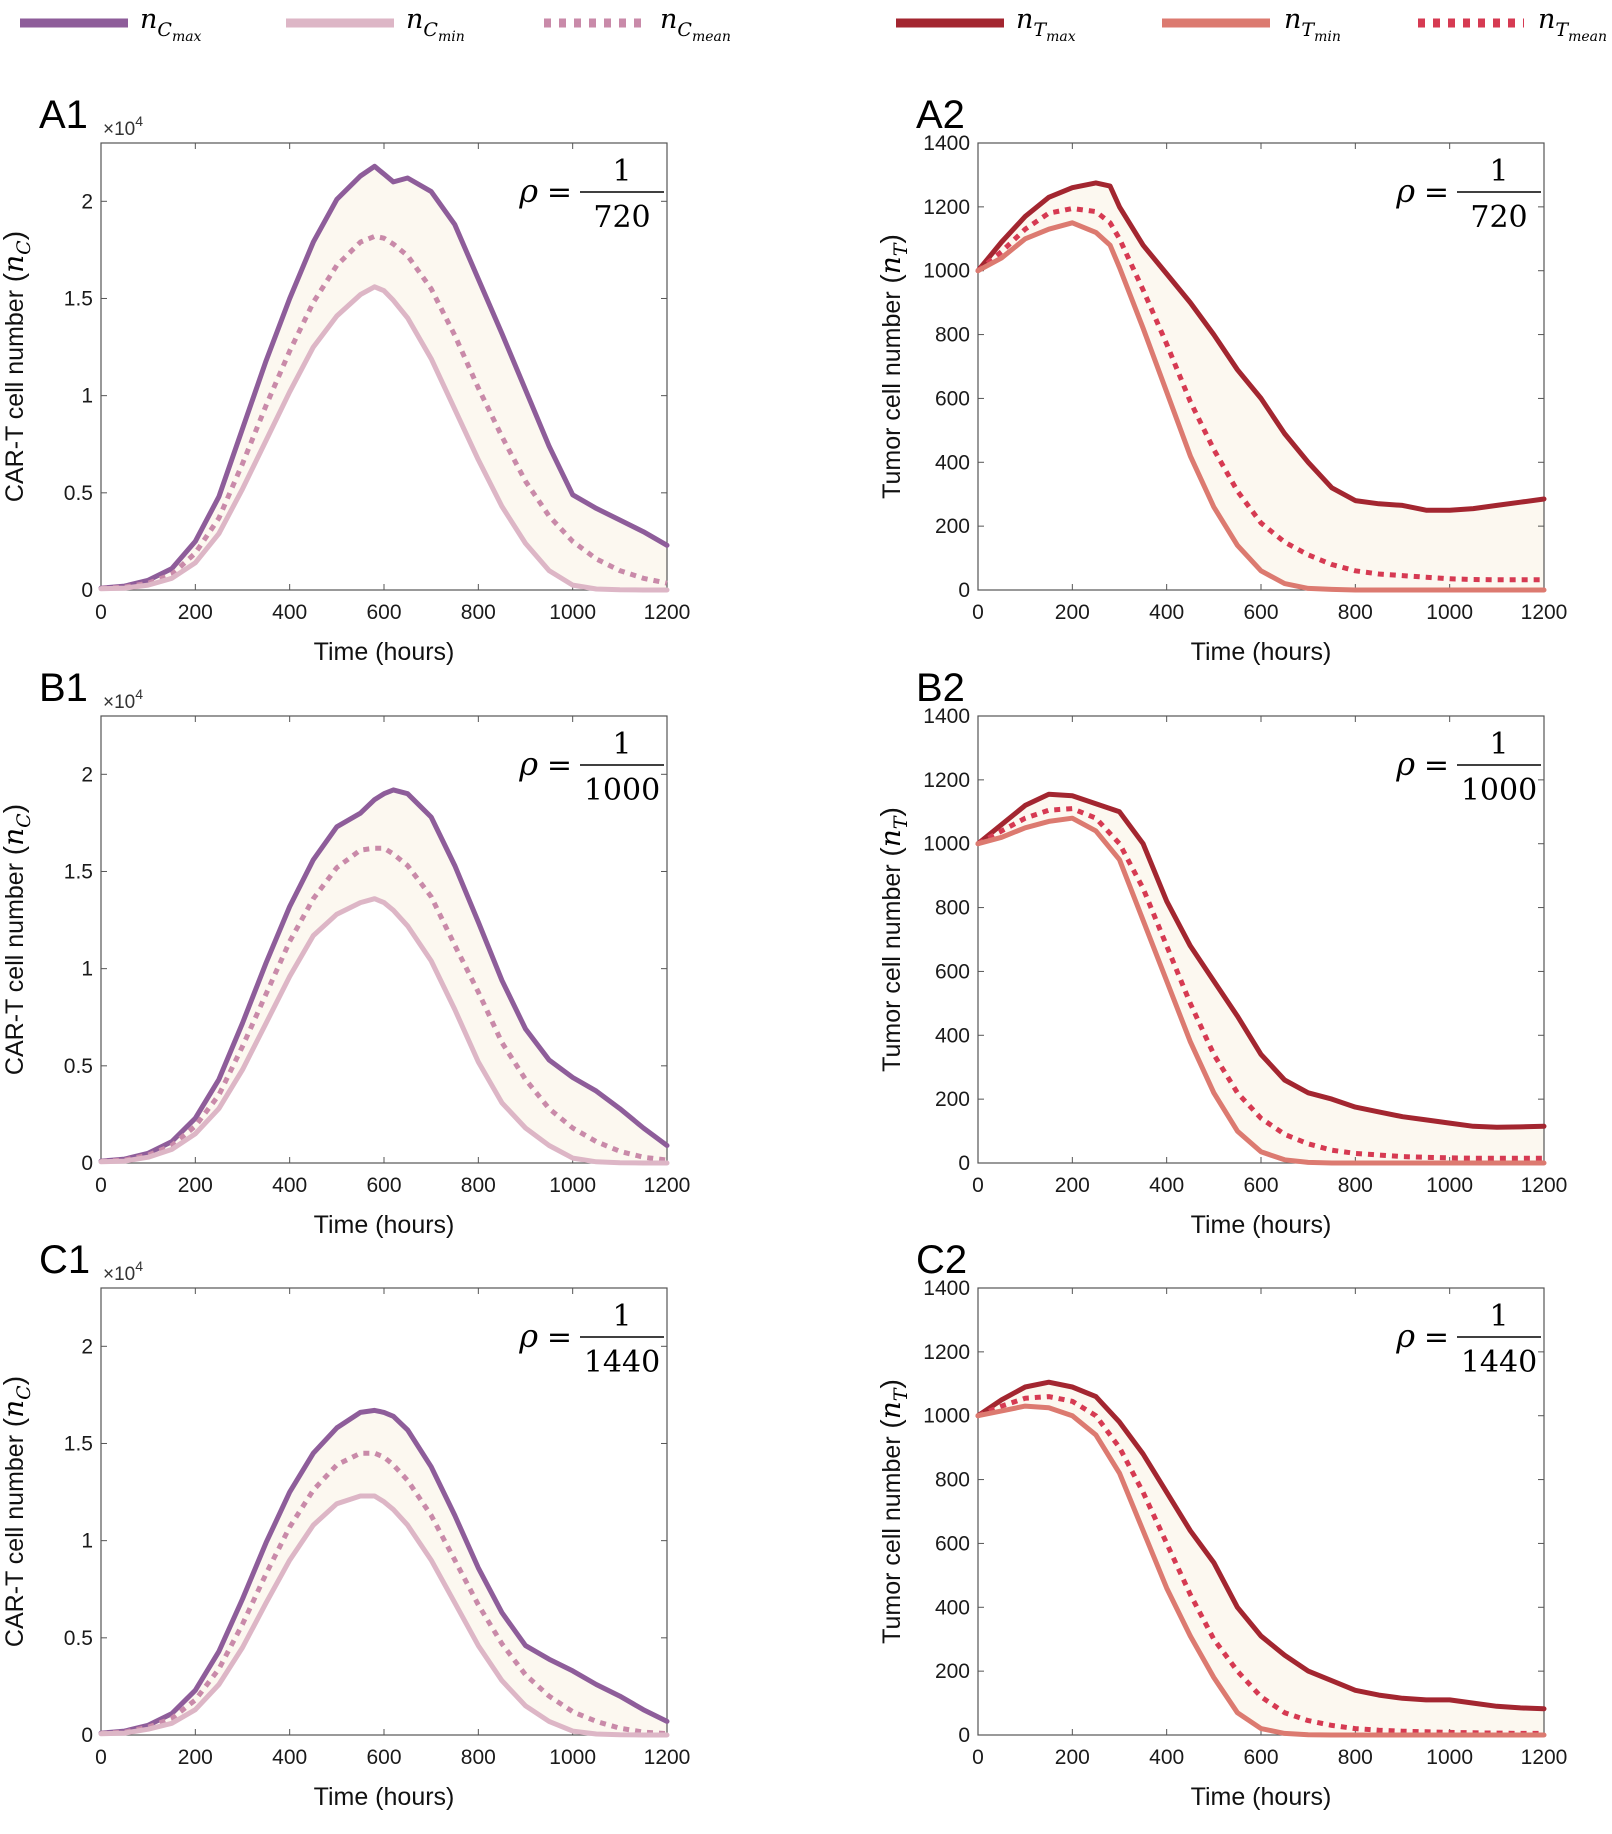 The image size is (1612, 1834). What do you see at coordinates (1468, 767) in the screenshot?
I see `rho-annotation: 1 1000 = ρ` at bounding box center [1468, 767].